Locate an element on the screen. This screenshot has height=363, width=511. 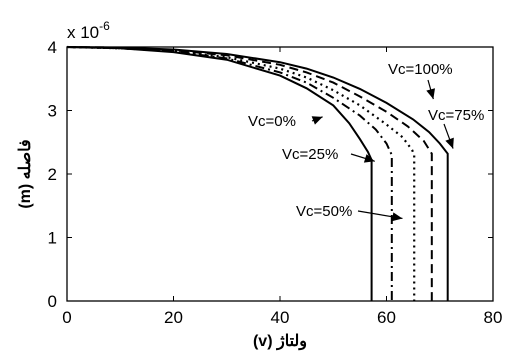
x-tick-label: 40 is located at coordinates (280, 317).